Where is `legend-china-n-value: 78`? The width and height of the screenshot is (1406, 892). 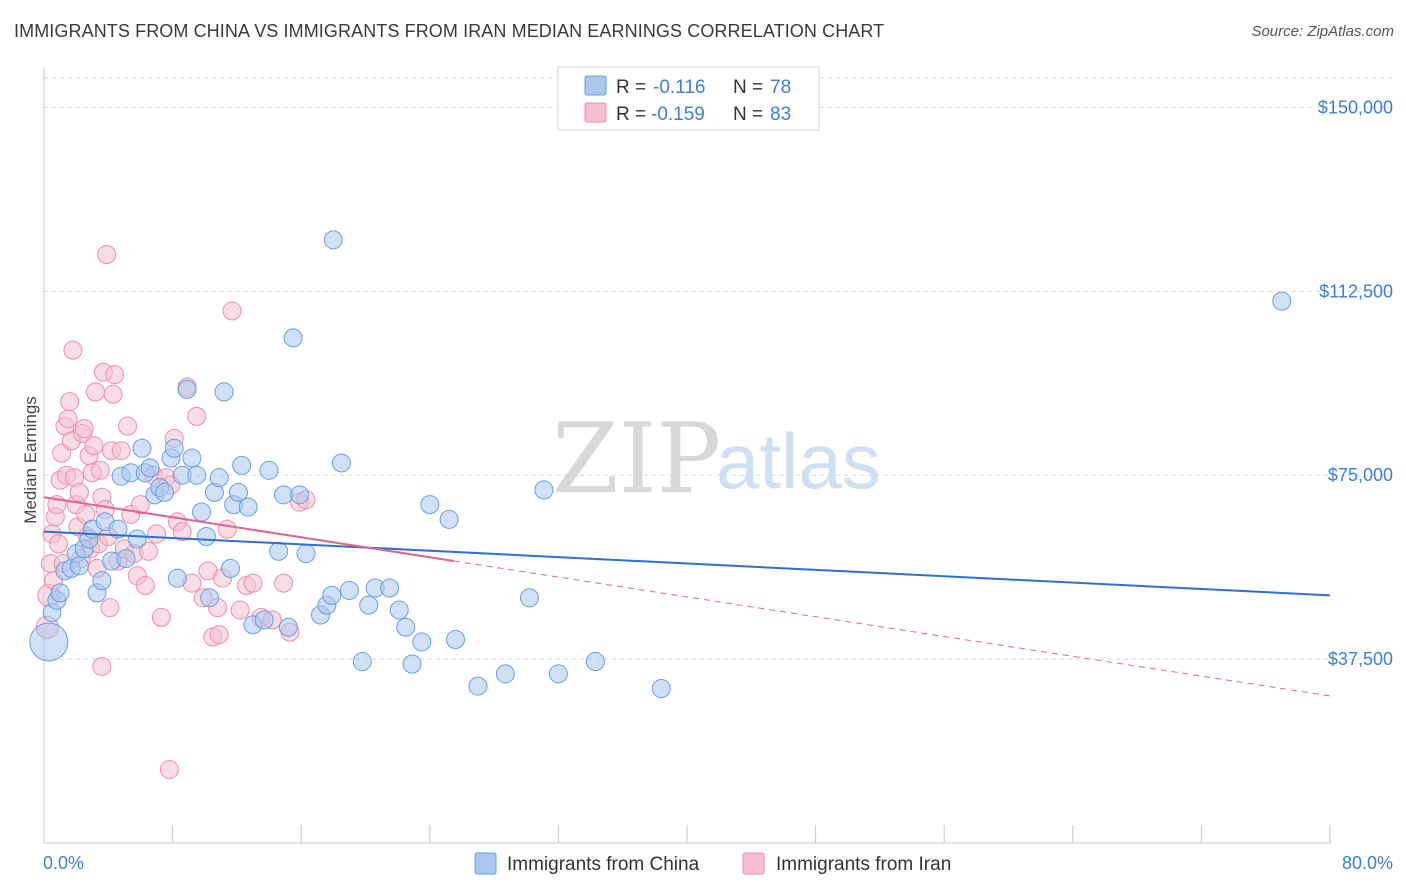
legend-china-n-value: 78 is located at coordinates (780, 87).